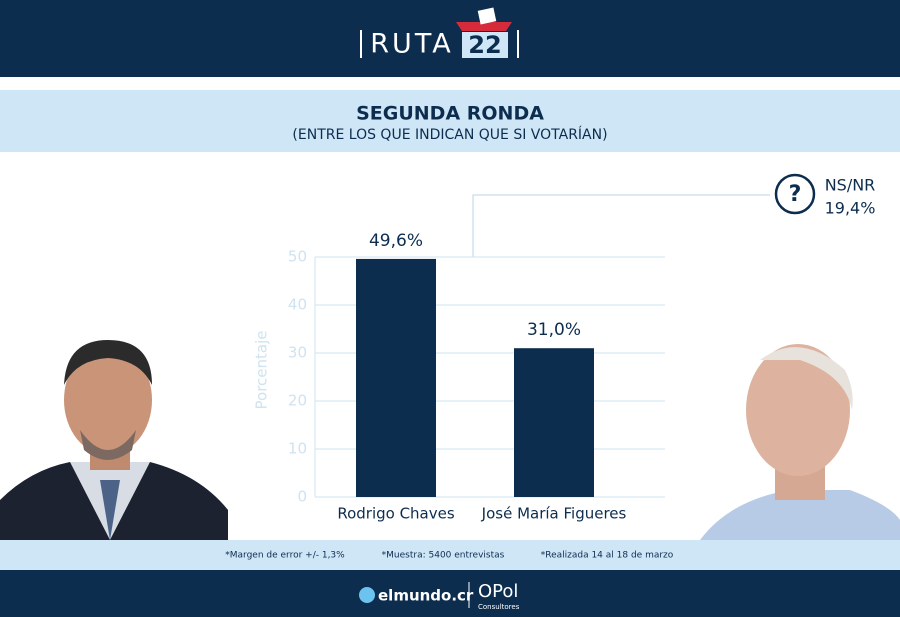  Describe the element at coordinates (607, 556) in the screenshot. I see `note: *Realizada 14 al 18 de marzo` at that location.